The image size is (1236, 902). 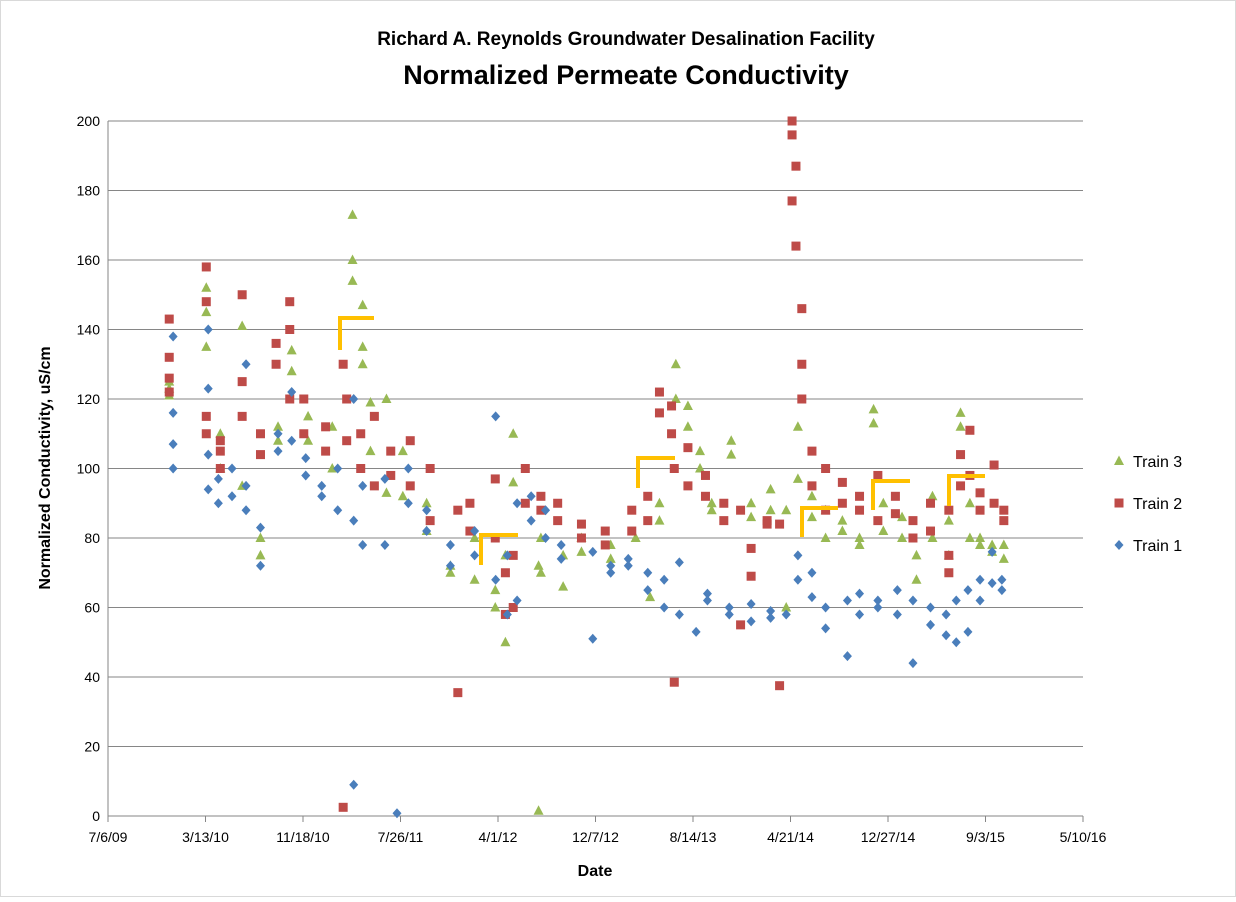 What do you see at coordinates (92, 608) in the screenshot?
I see `y-tick-label: 60` at bounding box center [92, 608].